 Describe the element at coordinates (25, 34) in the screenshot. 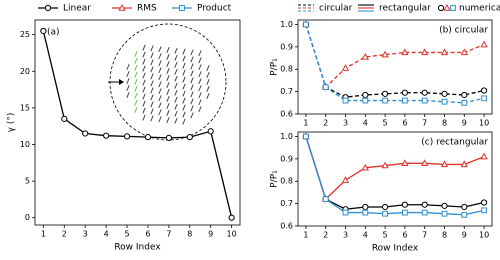

I see `y-tick-label: 25` at that location.